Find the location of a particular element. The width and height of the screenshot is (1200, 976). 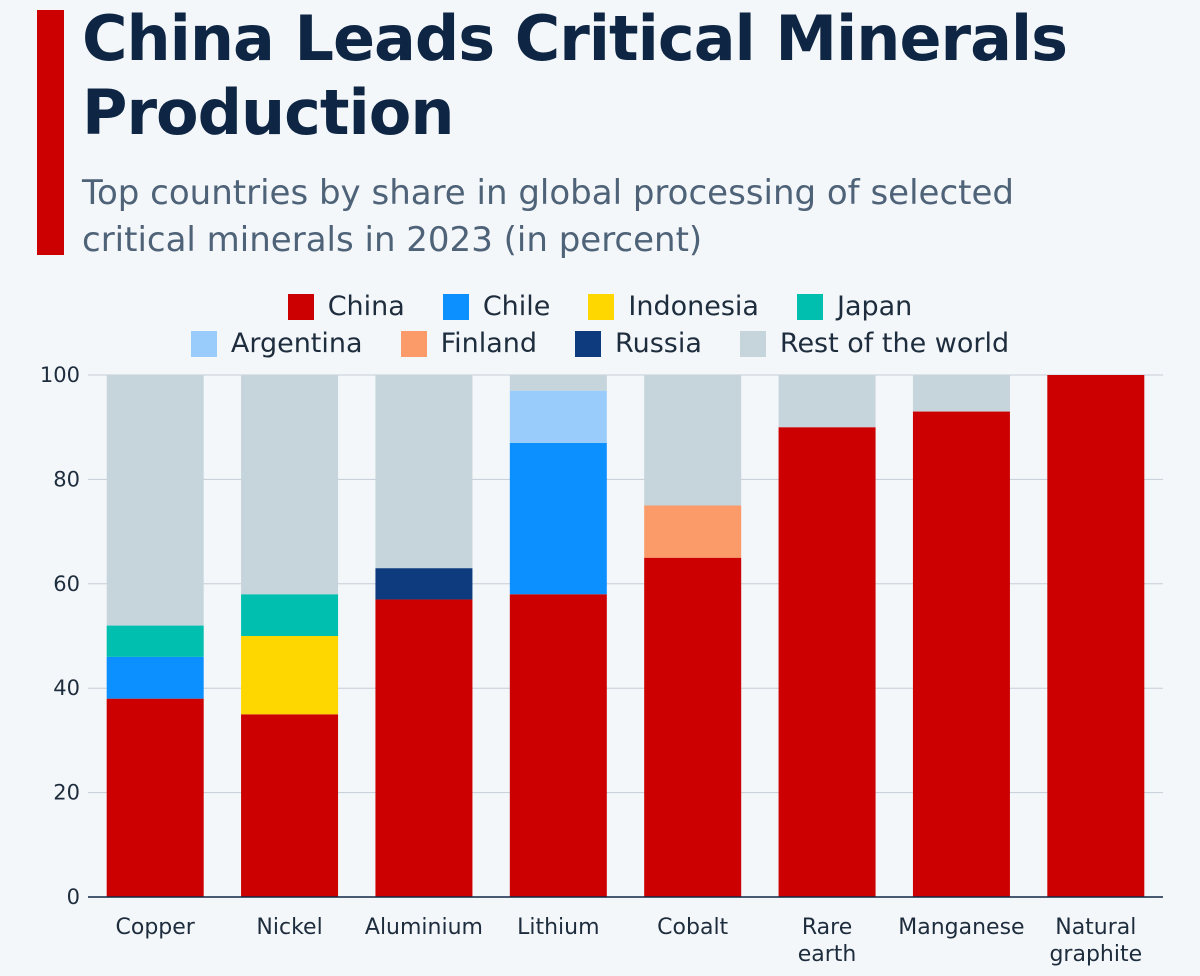

legend-item-russia: Russia is located at coordinates (638, 343).